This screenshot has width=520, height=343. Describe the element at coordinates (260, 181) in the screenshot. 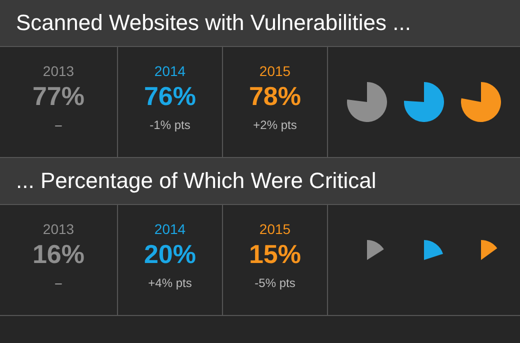

I see `text: ... Percentage of Which Were Critical` at that location.